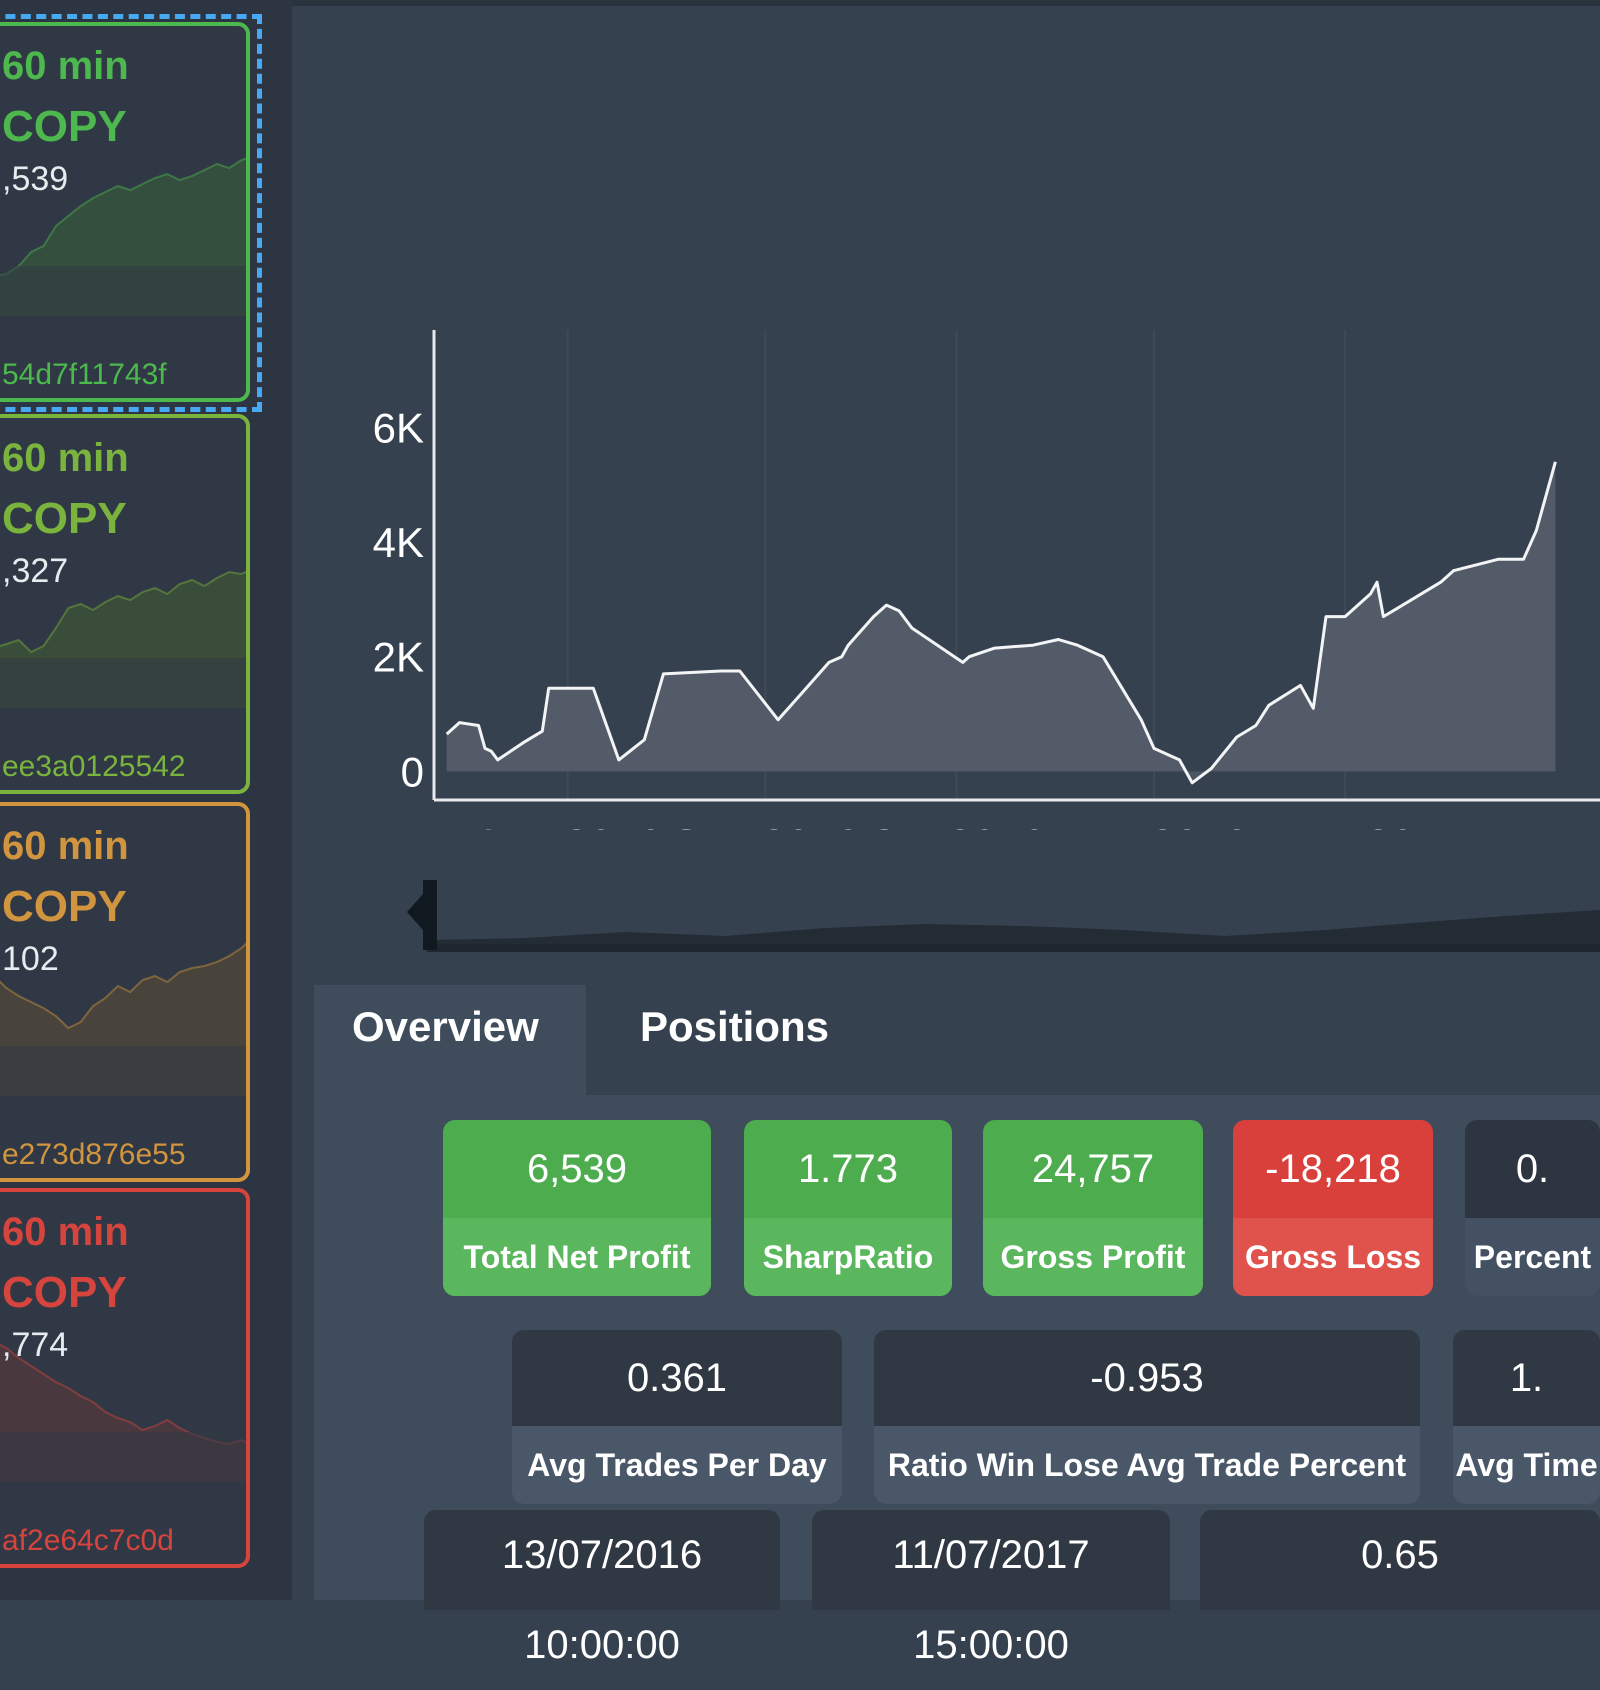  I want to click on x-tick-label: Dec 20, so click(1344, 825).